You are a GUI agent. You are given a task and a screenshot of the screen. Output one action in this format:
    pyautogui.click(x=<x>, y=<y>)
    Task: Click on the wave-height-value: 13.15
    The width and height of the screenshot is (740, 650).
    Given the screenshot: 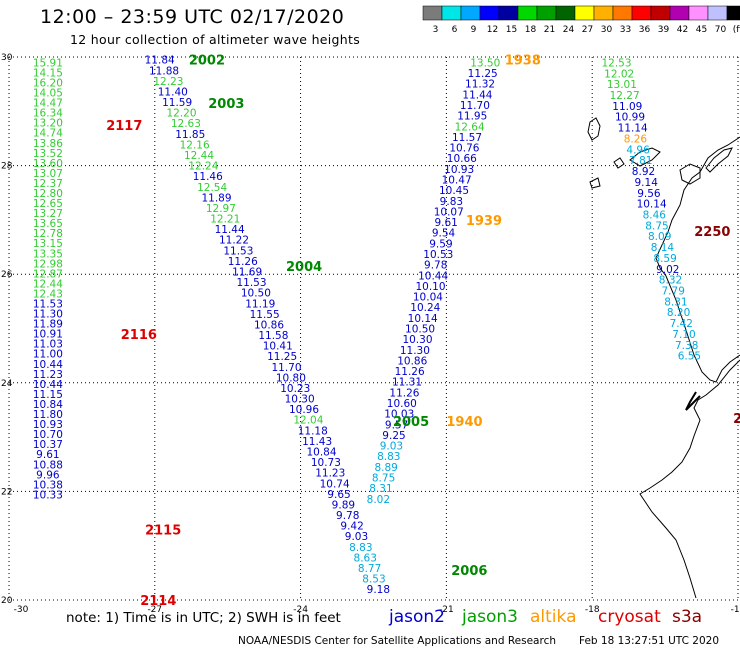 What is the action you would take?
    pyautogui.click(x=48, y=244)
    